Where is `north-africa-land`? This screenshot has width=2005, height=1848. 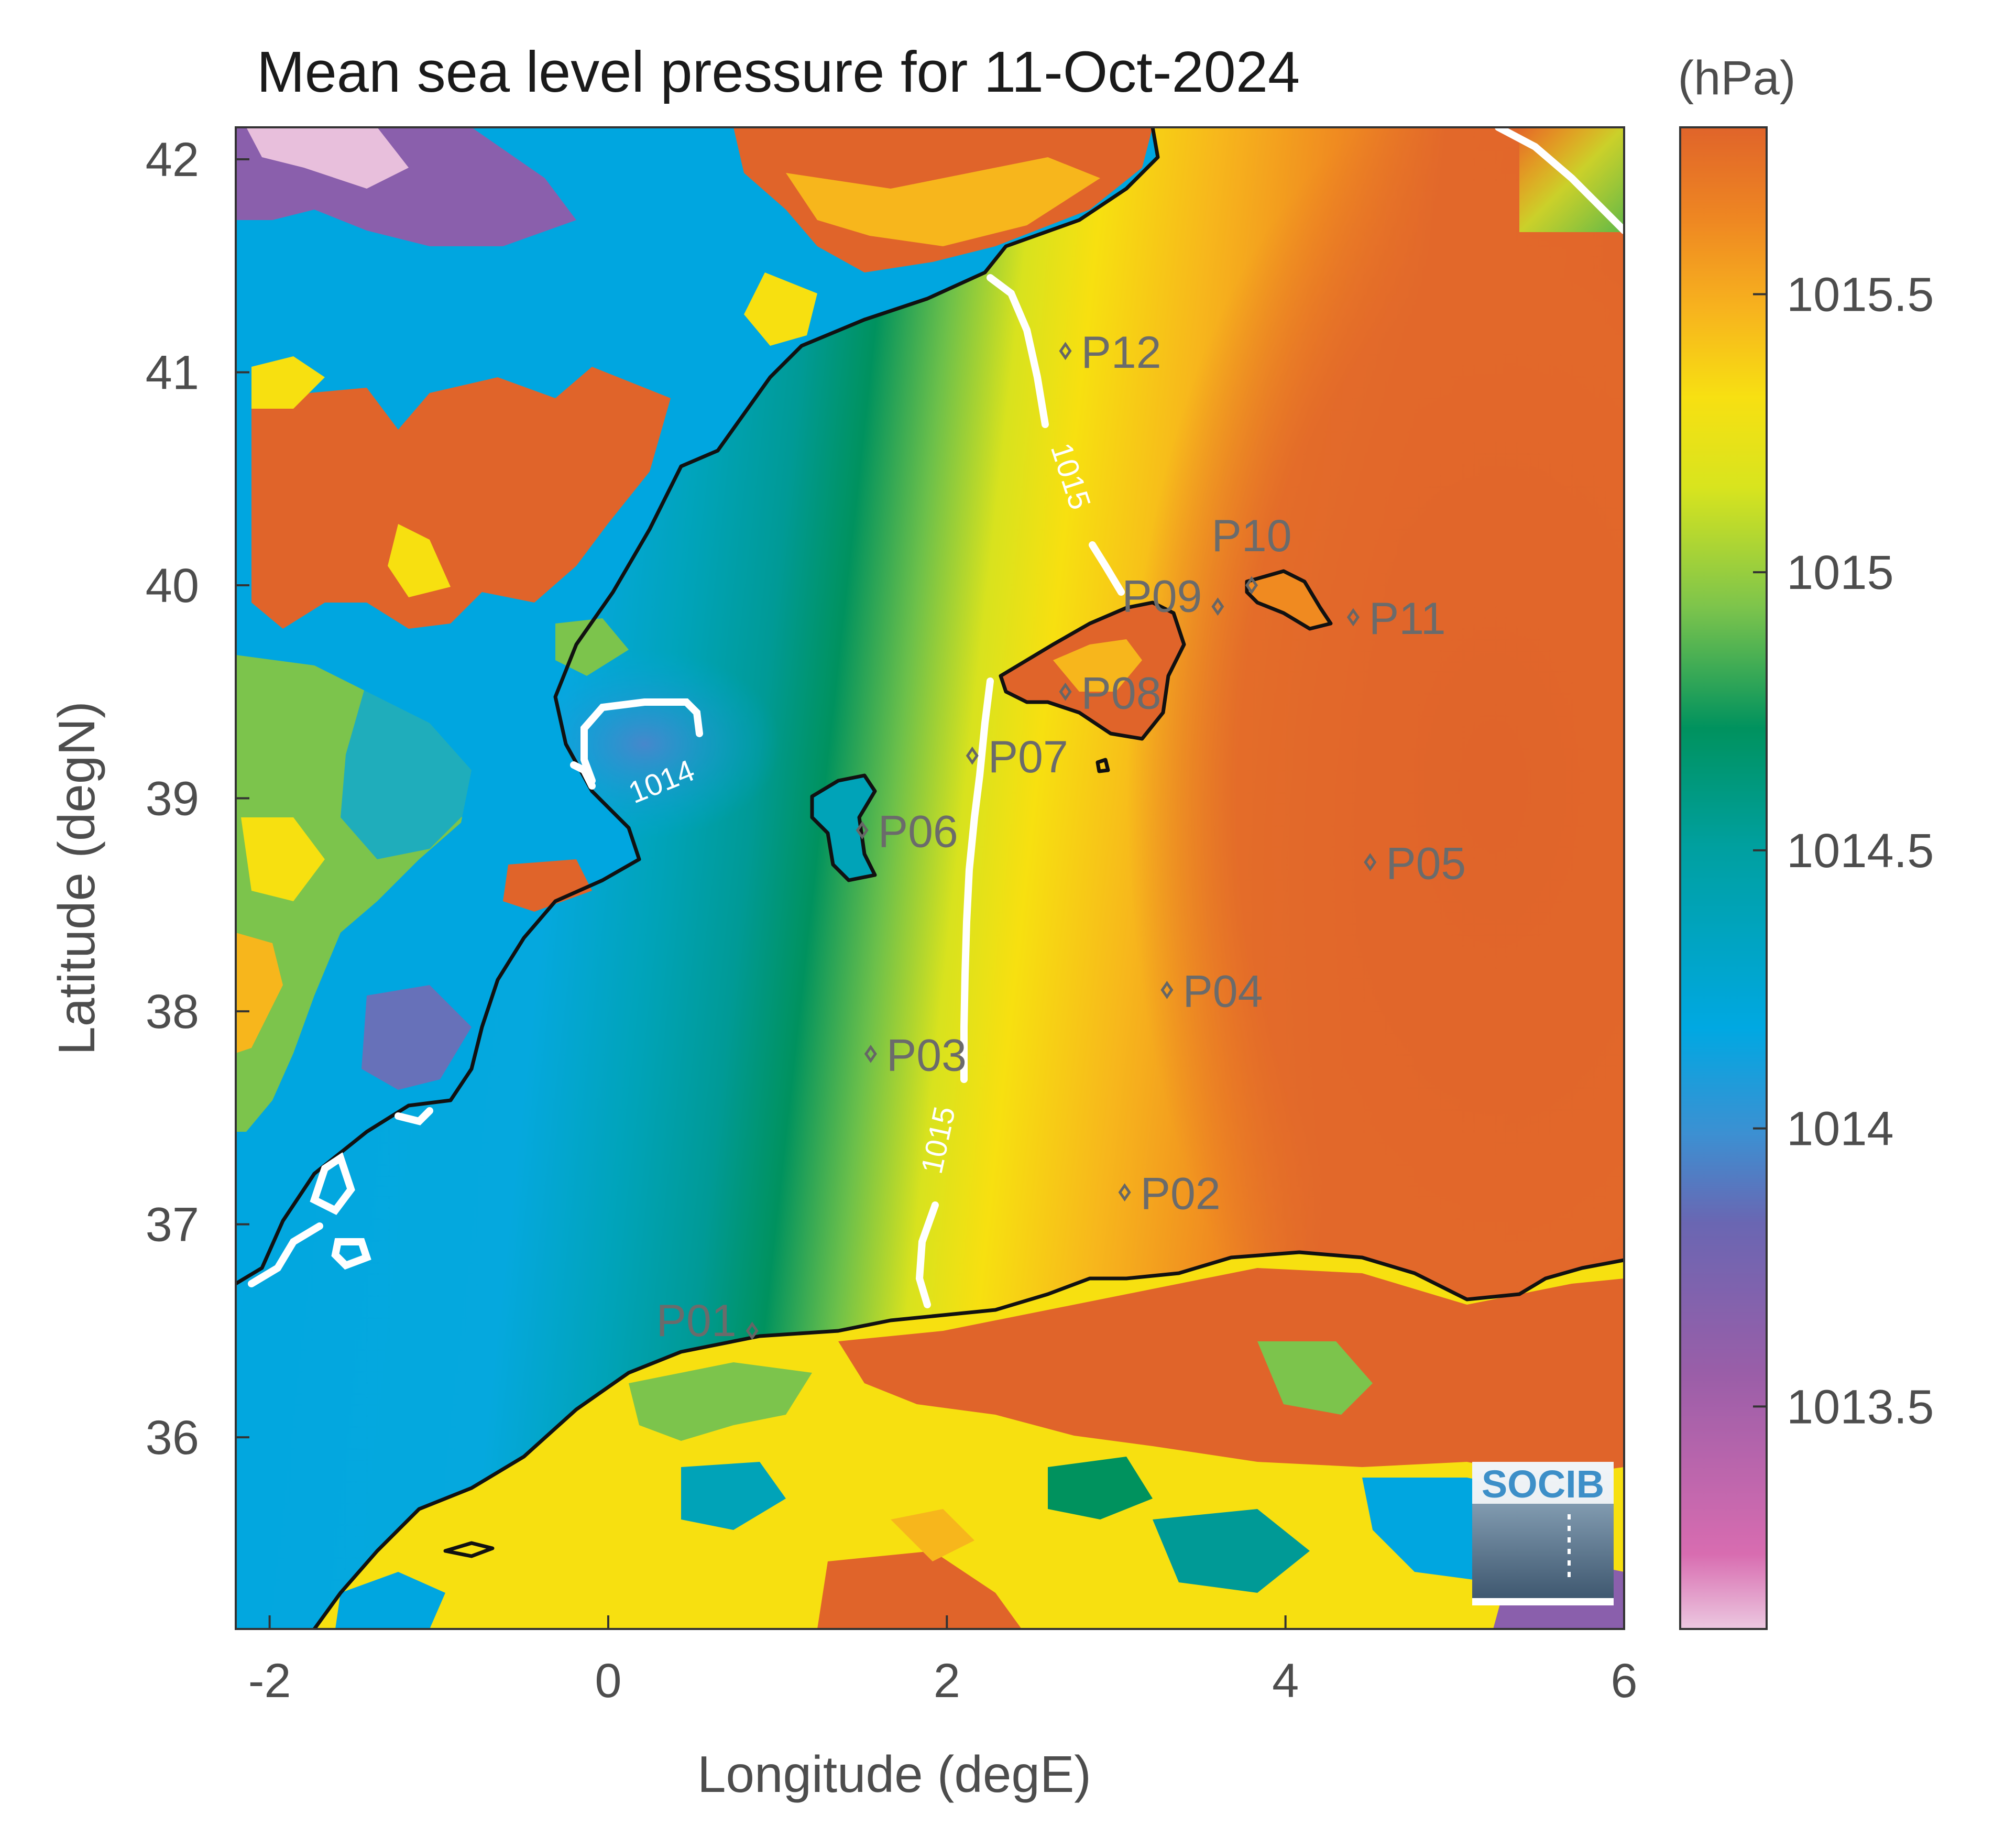 north-africa-land is located at coordinates (930, 1440).